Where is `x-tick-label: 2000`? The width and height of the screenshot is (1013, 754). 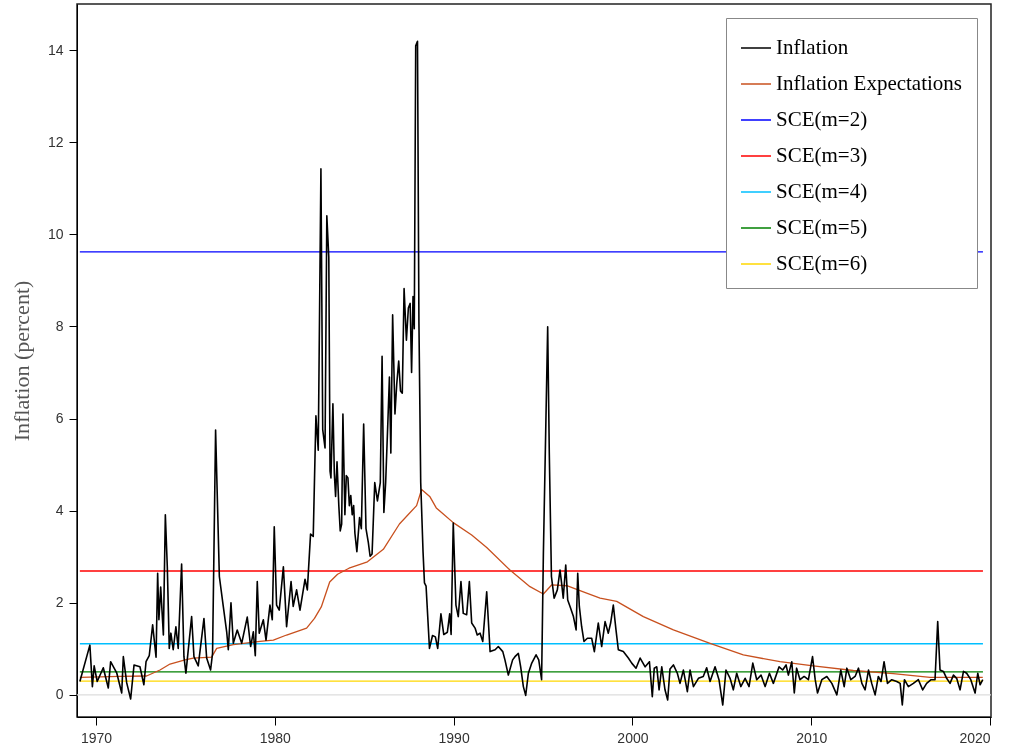 x-tick-label: 2000 is located at coordinates (633, 737).